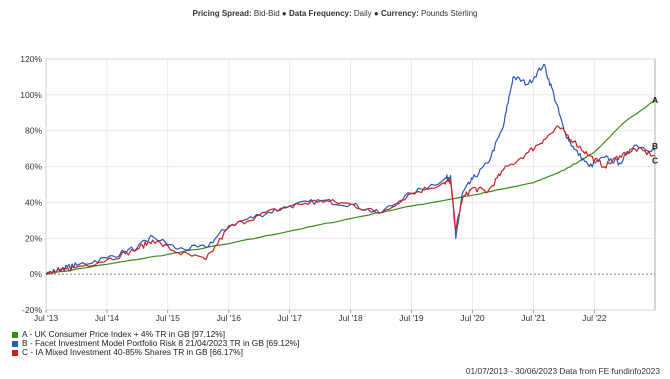  I want to click on legend-swatch-a, so click(15, 334).